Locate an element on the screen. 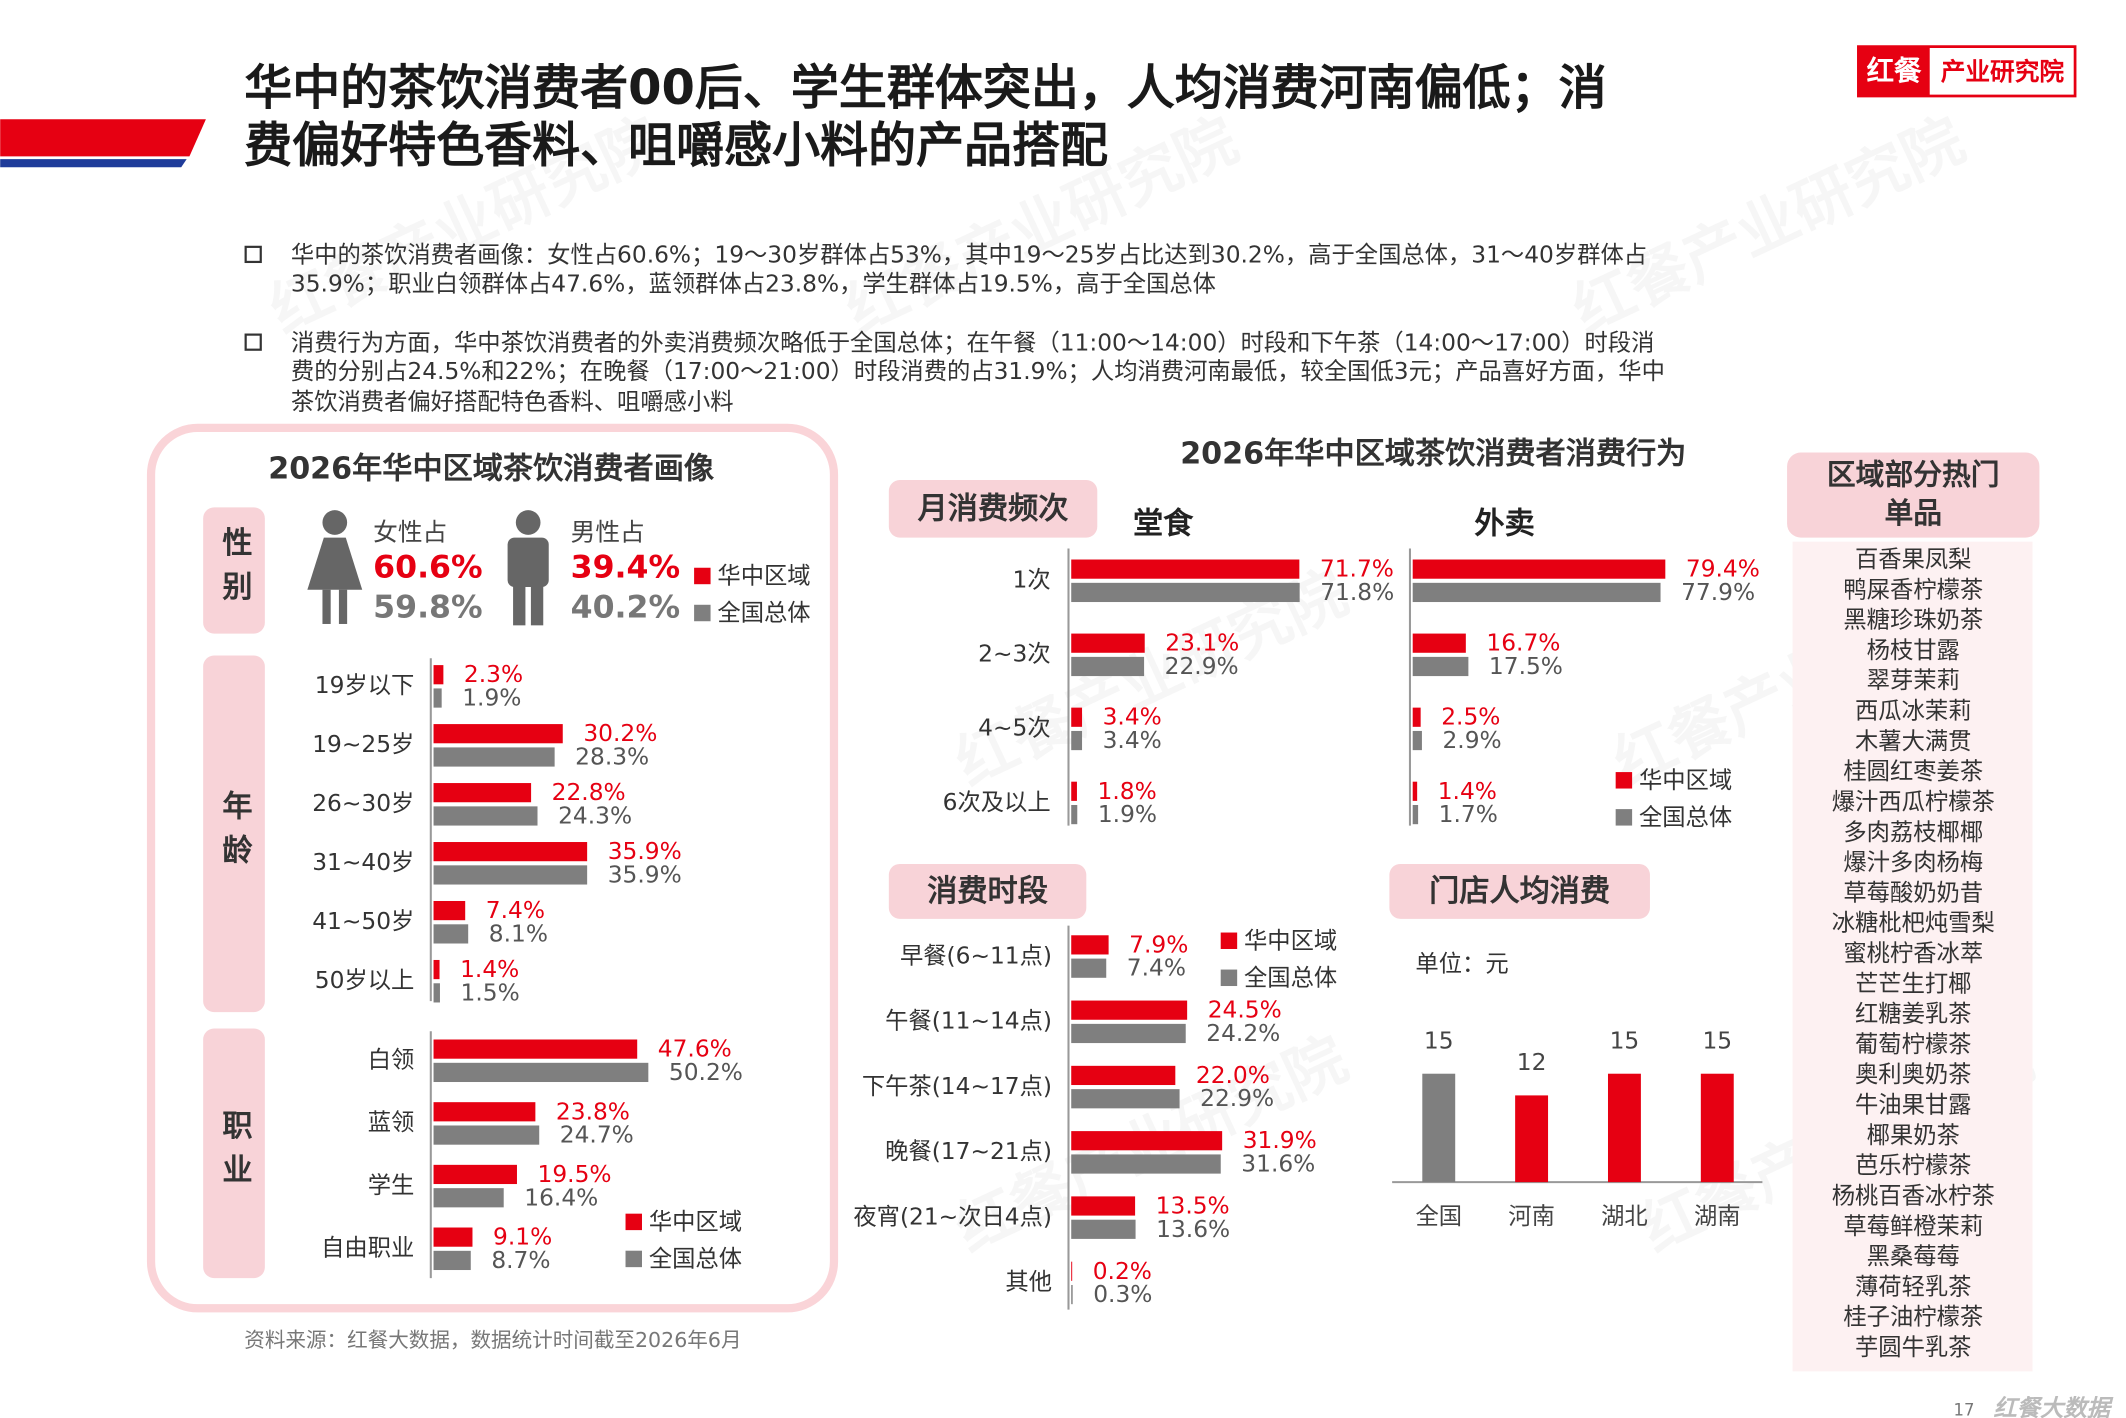  hot-item: 多肉荔枝椰椰 is located at coordinates (1913, 832).